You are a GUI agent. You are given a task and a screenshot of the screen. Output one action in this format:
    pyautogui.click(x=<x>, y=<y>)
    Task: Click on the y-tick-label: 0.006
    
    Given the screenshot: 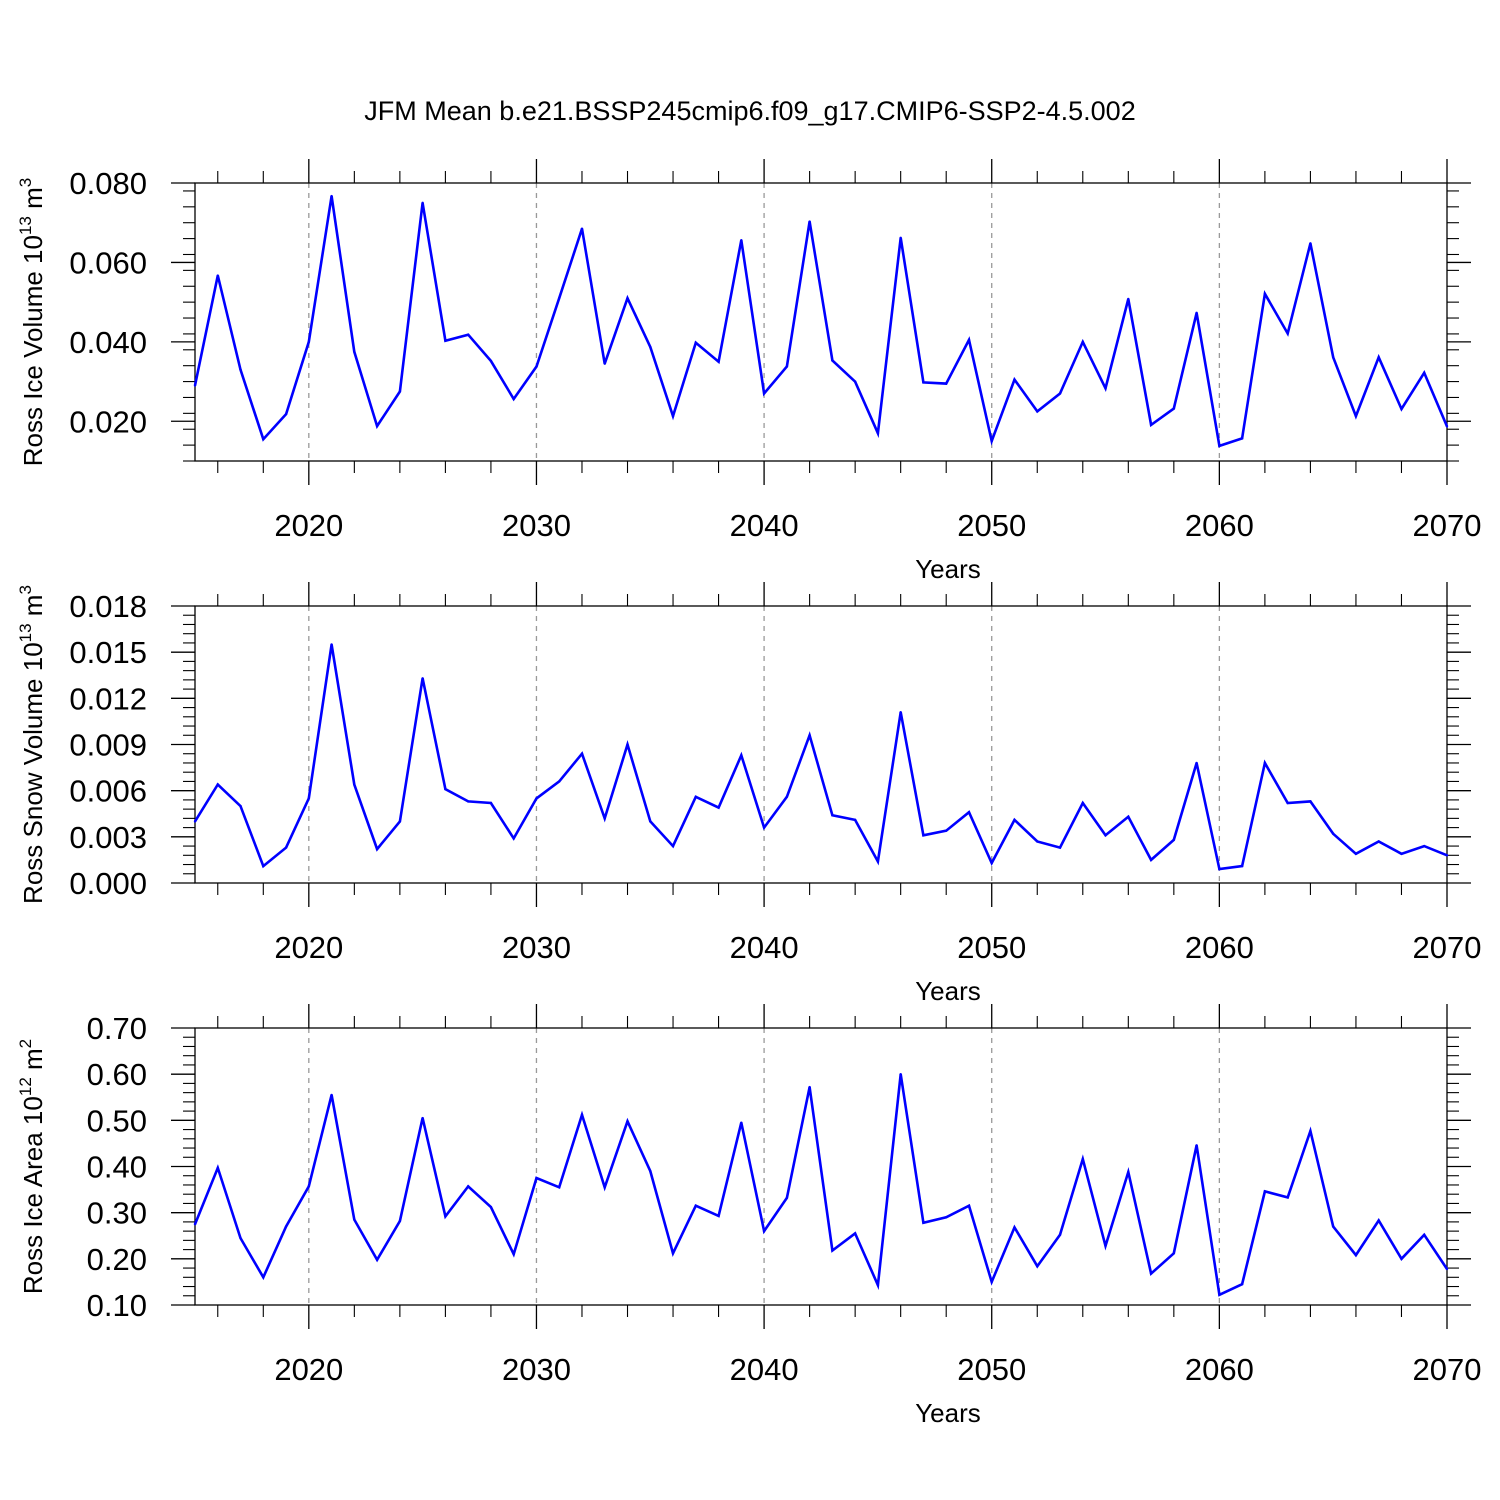 What is the action you would take?
    pyautogui.click(x=108, y=791)
    